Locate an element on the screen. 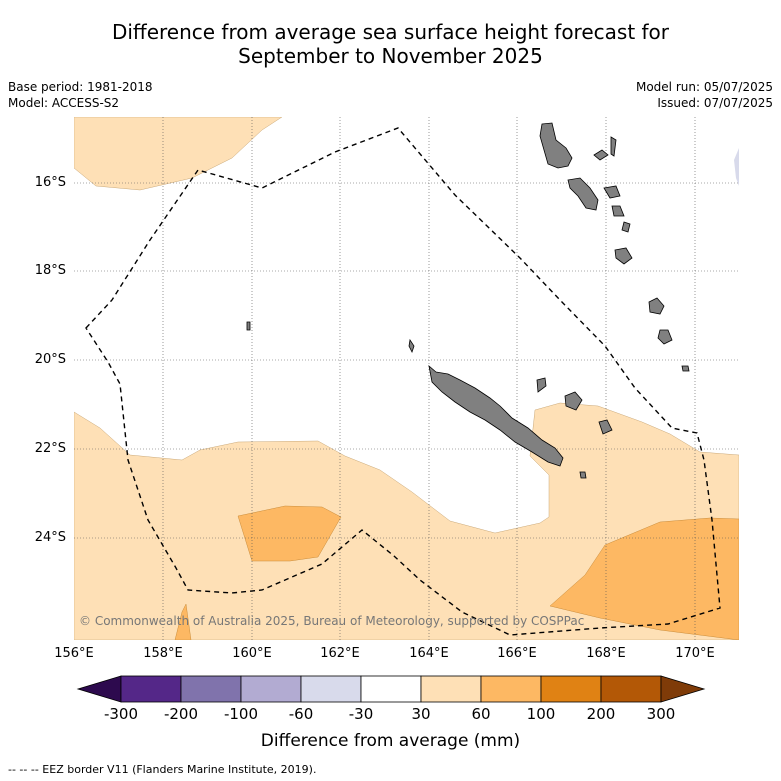 Image resolution: width=781 pixels, height=781 pixels. lon-label-156e: 156°E is located at coordinates (74, 653).